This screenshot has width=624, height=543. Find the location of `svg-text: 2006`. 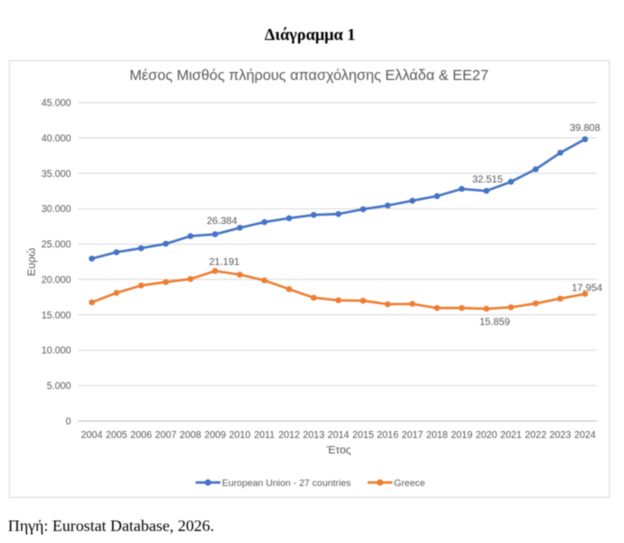

svg-text: 2006 is located at coordinates (141, 435).